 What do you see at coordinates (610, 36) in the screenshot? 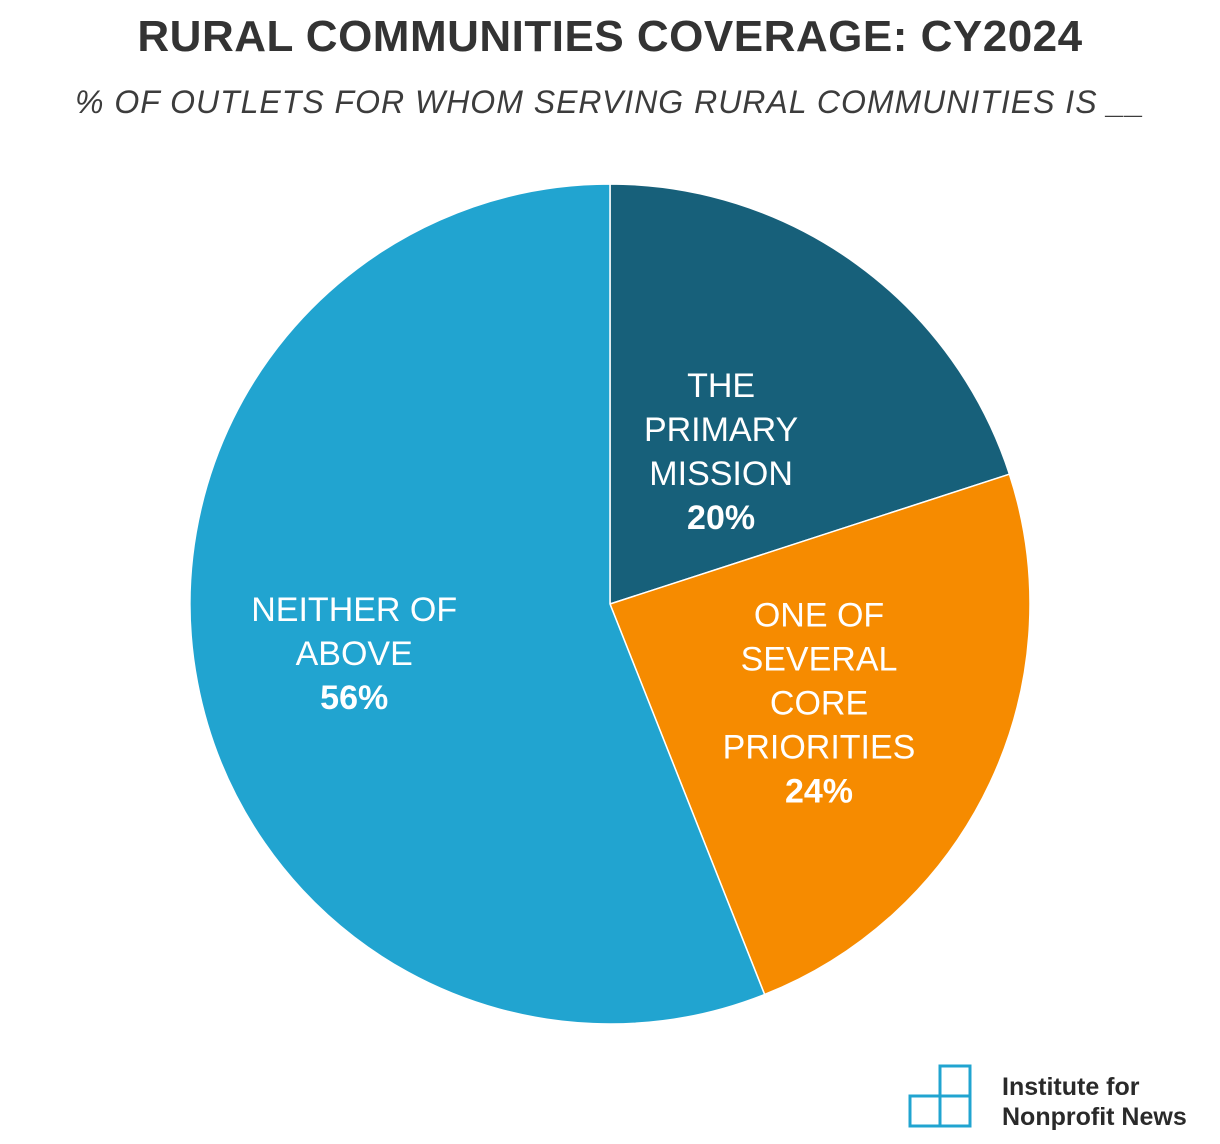
I see `chart-title: RURAL COMMUNITIES COVERAGE: CY2024` at bounding box center [610, 36].